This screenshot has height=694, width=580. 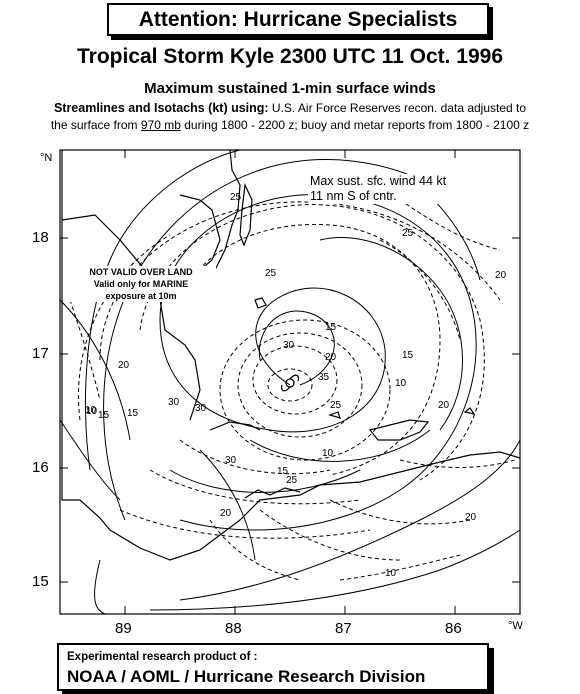 What do you see at coordinates (95, 125) in the screenshot?
I see `method-line2a: the surface from` at bounding box center [95, 125].